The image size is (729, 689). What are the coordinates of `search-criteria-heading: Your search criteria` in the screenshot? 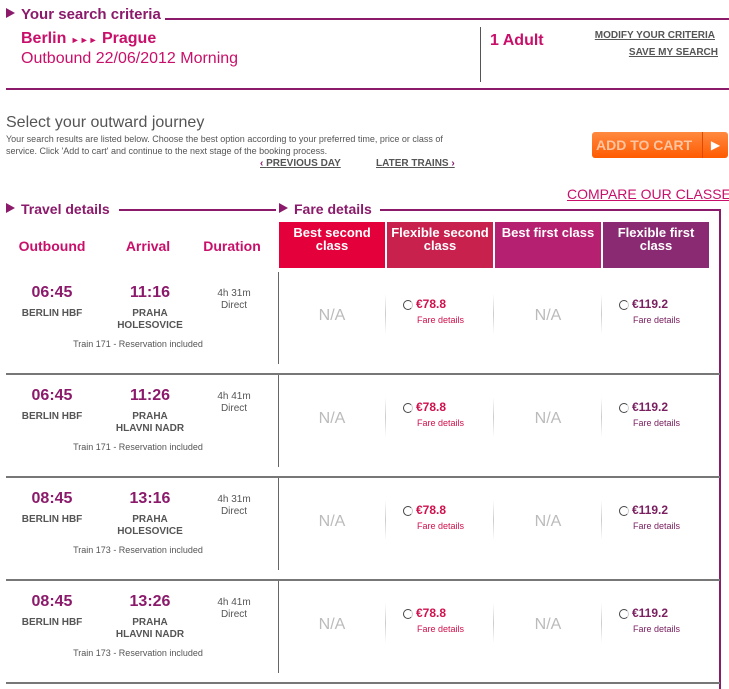 It's located at (83, 15).